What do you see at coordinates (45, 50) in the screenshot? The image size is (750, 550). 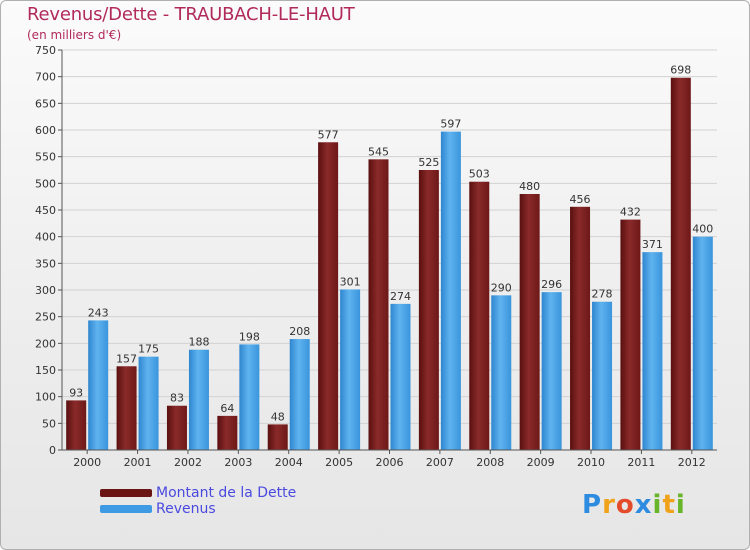 I see `y-tick-label: 750` at bounding box center [45, 50].